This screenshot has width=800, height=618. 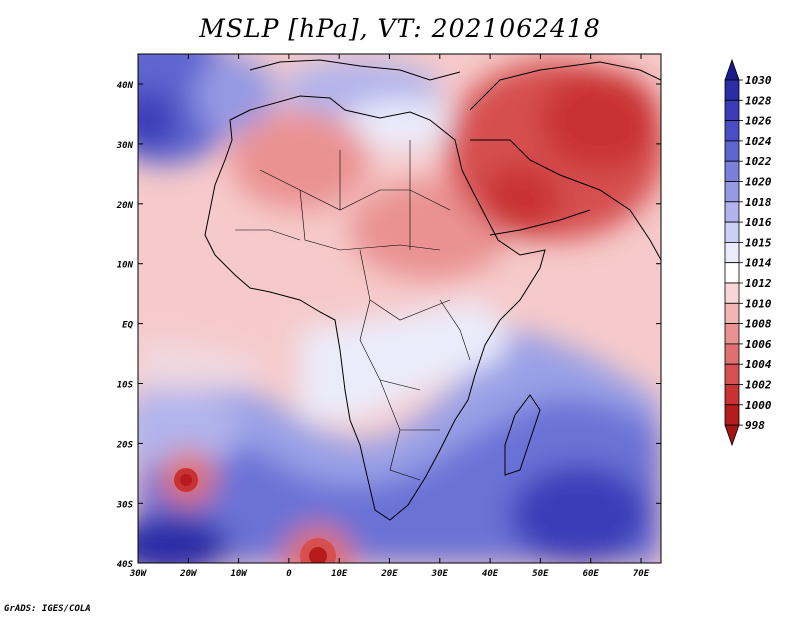 I want to click on colorbar-label: 1006, so click(x=758, y=344).